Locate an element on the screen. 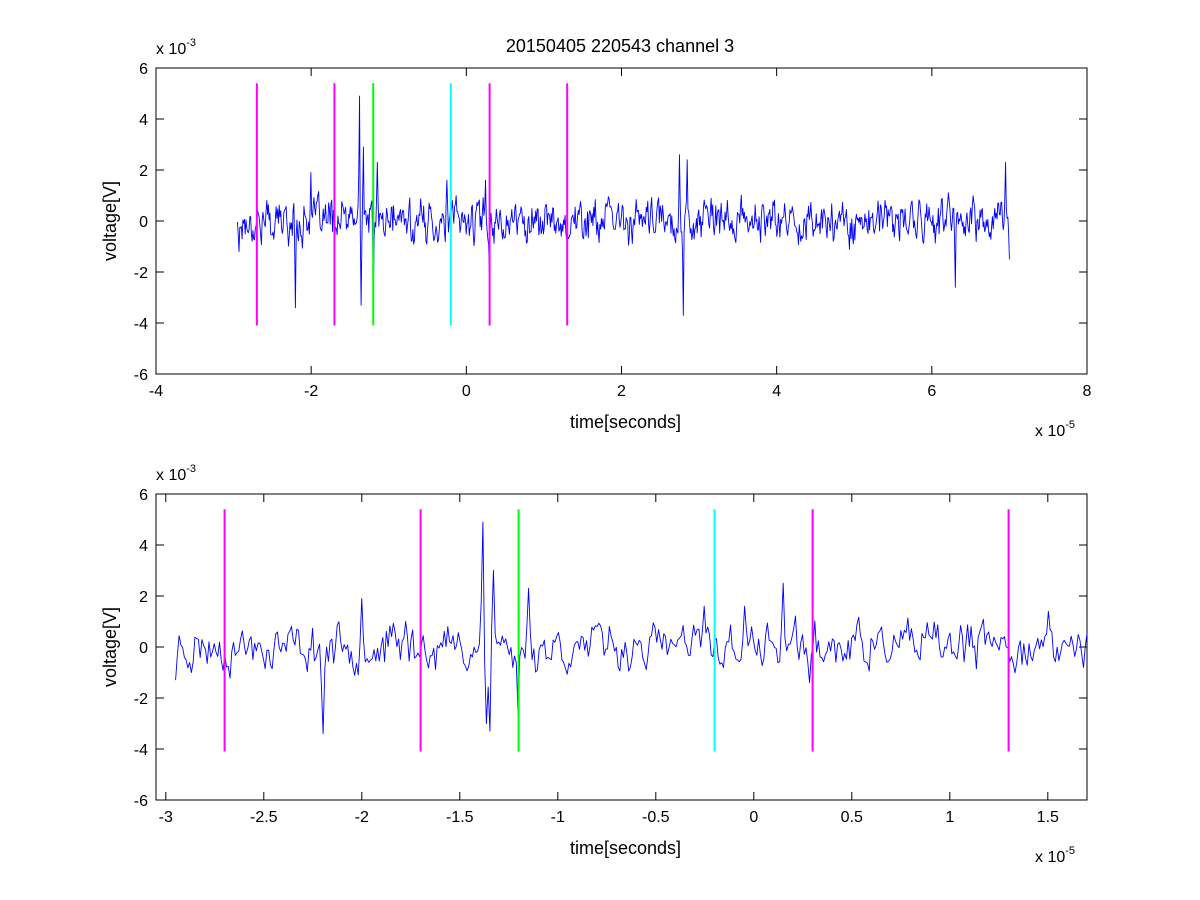 Image resolution: width=1200 pixels, height=900 pixels. bottom-y-axis-label: voltage[V] is located at coordinates (110, 647).